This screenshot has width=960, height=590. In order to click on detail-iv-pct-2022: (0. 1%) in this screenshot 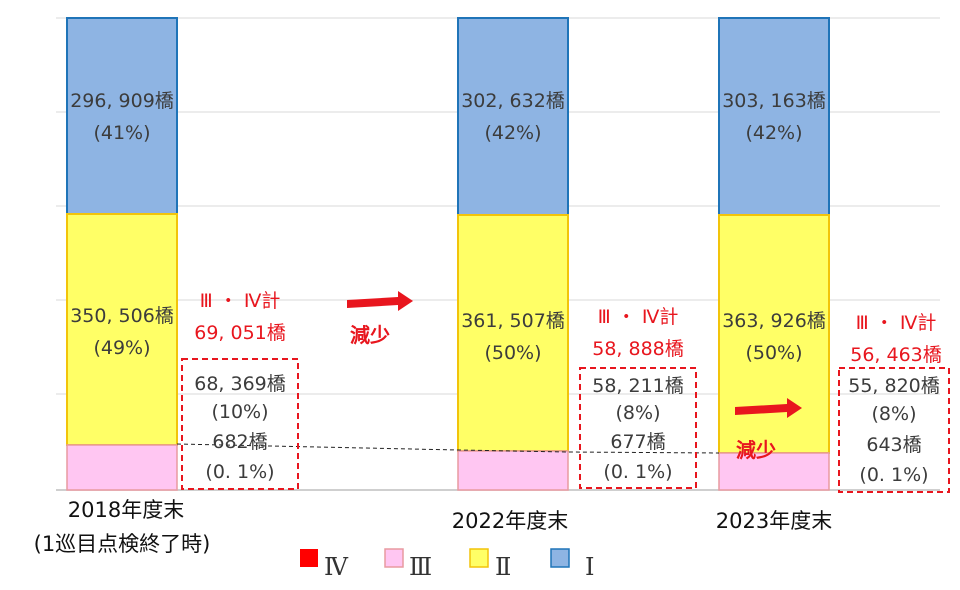, I will do `click(637, 472)`.